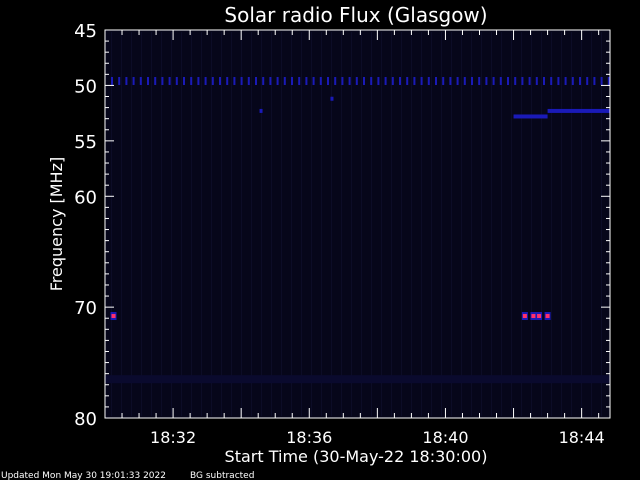 This screenshot has height=480, width=640. I want to click on y-tick-label: 45, so click(85, 31).